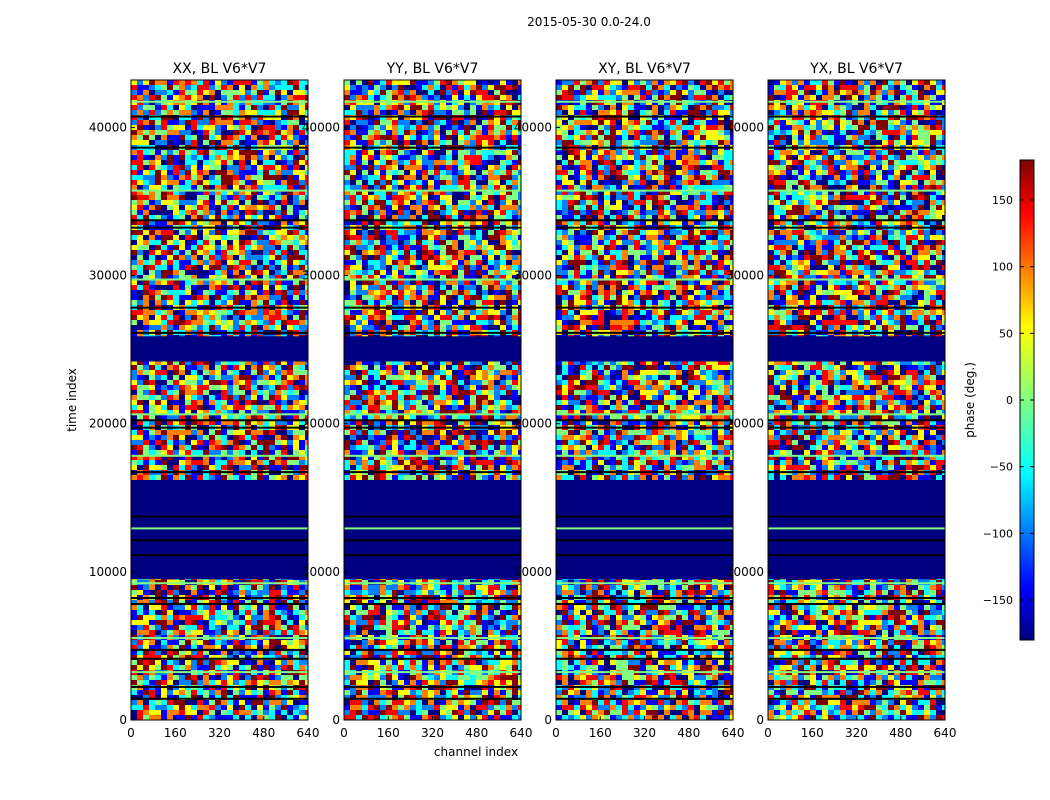 This screenshot has height=800, width=1050. I want to click on panel-title: YY, BL V6*V7, so click(432, 69).